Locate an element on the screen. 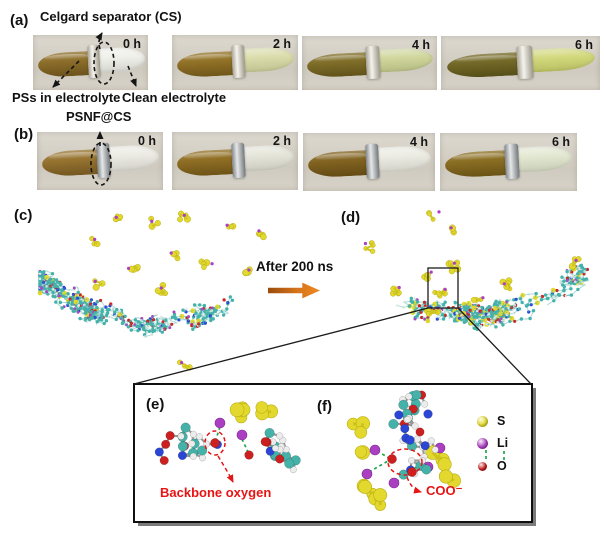 Image resolution: width=604 pixels, height=537 pixels. panel-e-label: (e) is located at coordinates (155, 404).